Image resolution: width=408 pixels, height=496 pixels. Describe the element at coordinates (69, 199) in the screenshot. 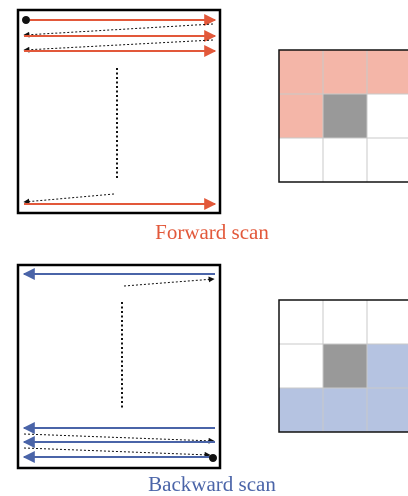

I see `forward-return-arrow-last` at that location.